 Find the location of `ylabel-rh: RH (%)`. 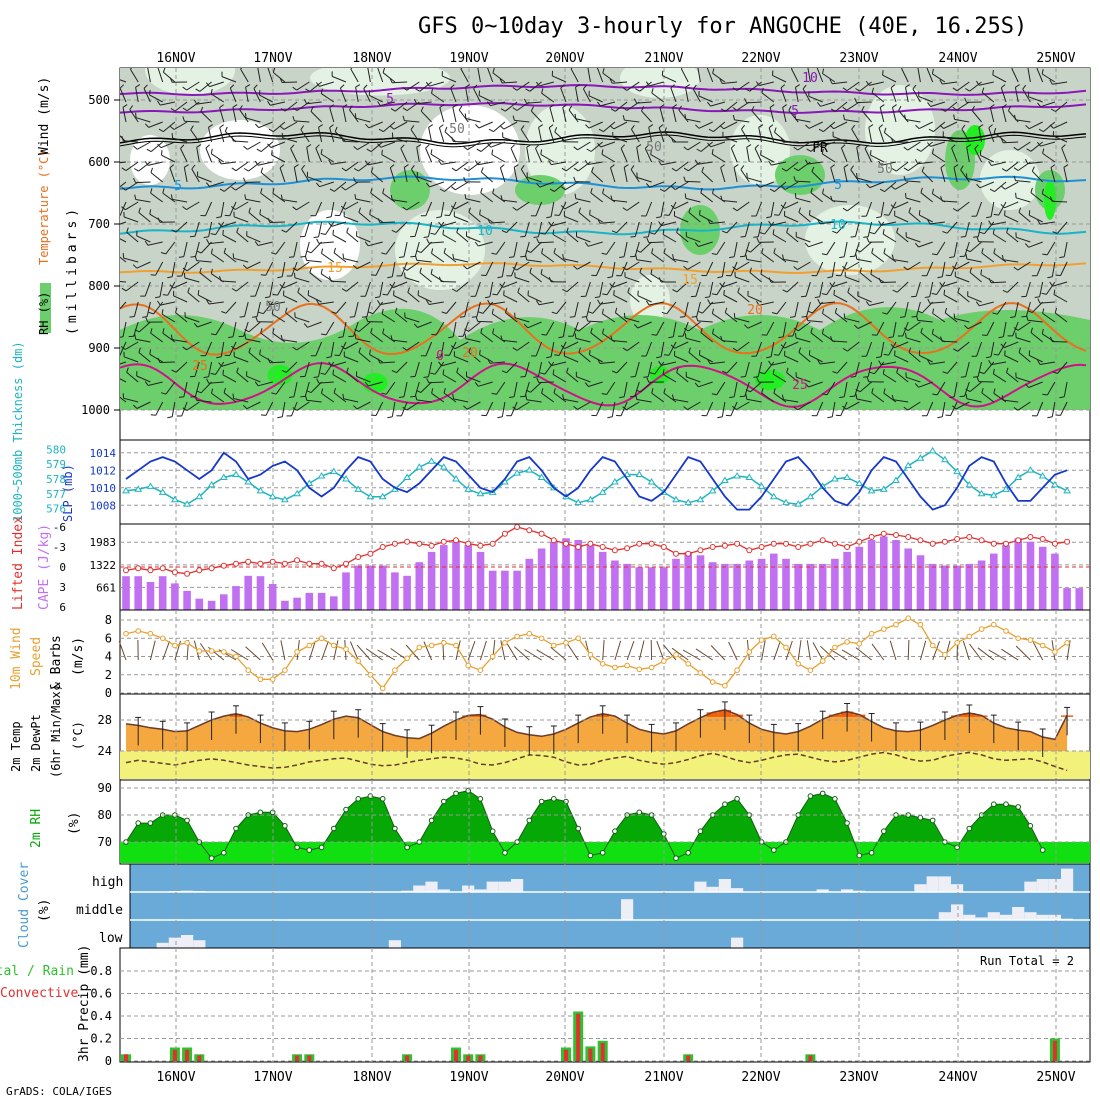

ylabel-rh: RH (%) is located at coordinates (44, 313).